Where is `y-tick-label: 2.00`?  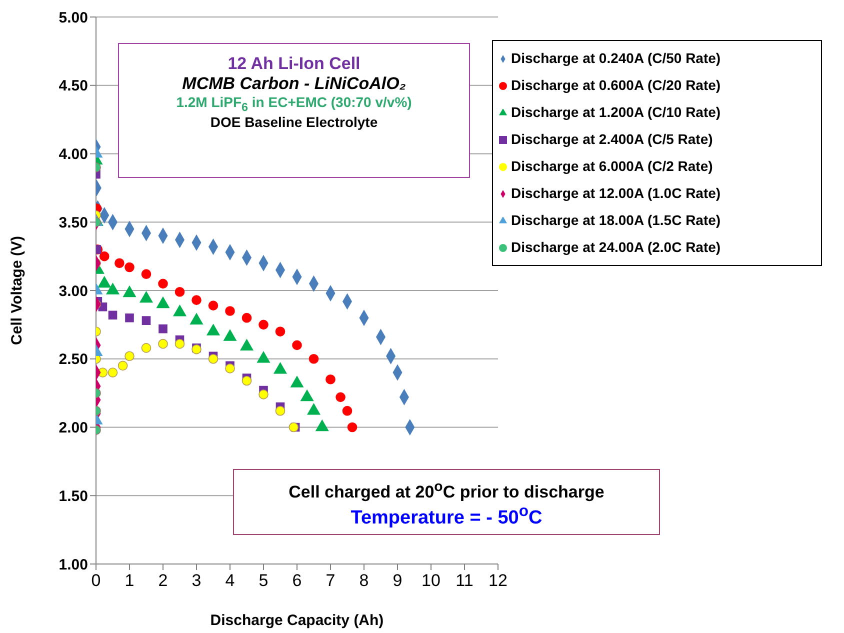
y-tick-label: 2.00 is located at coordinates (73, 428).